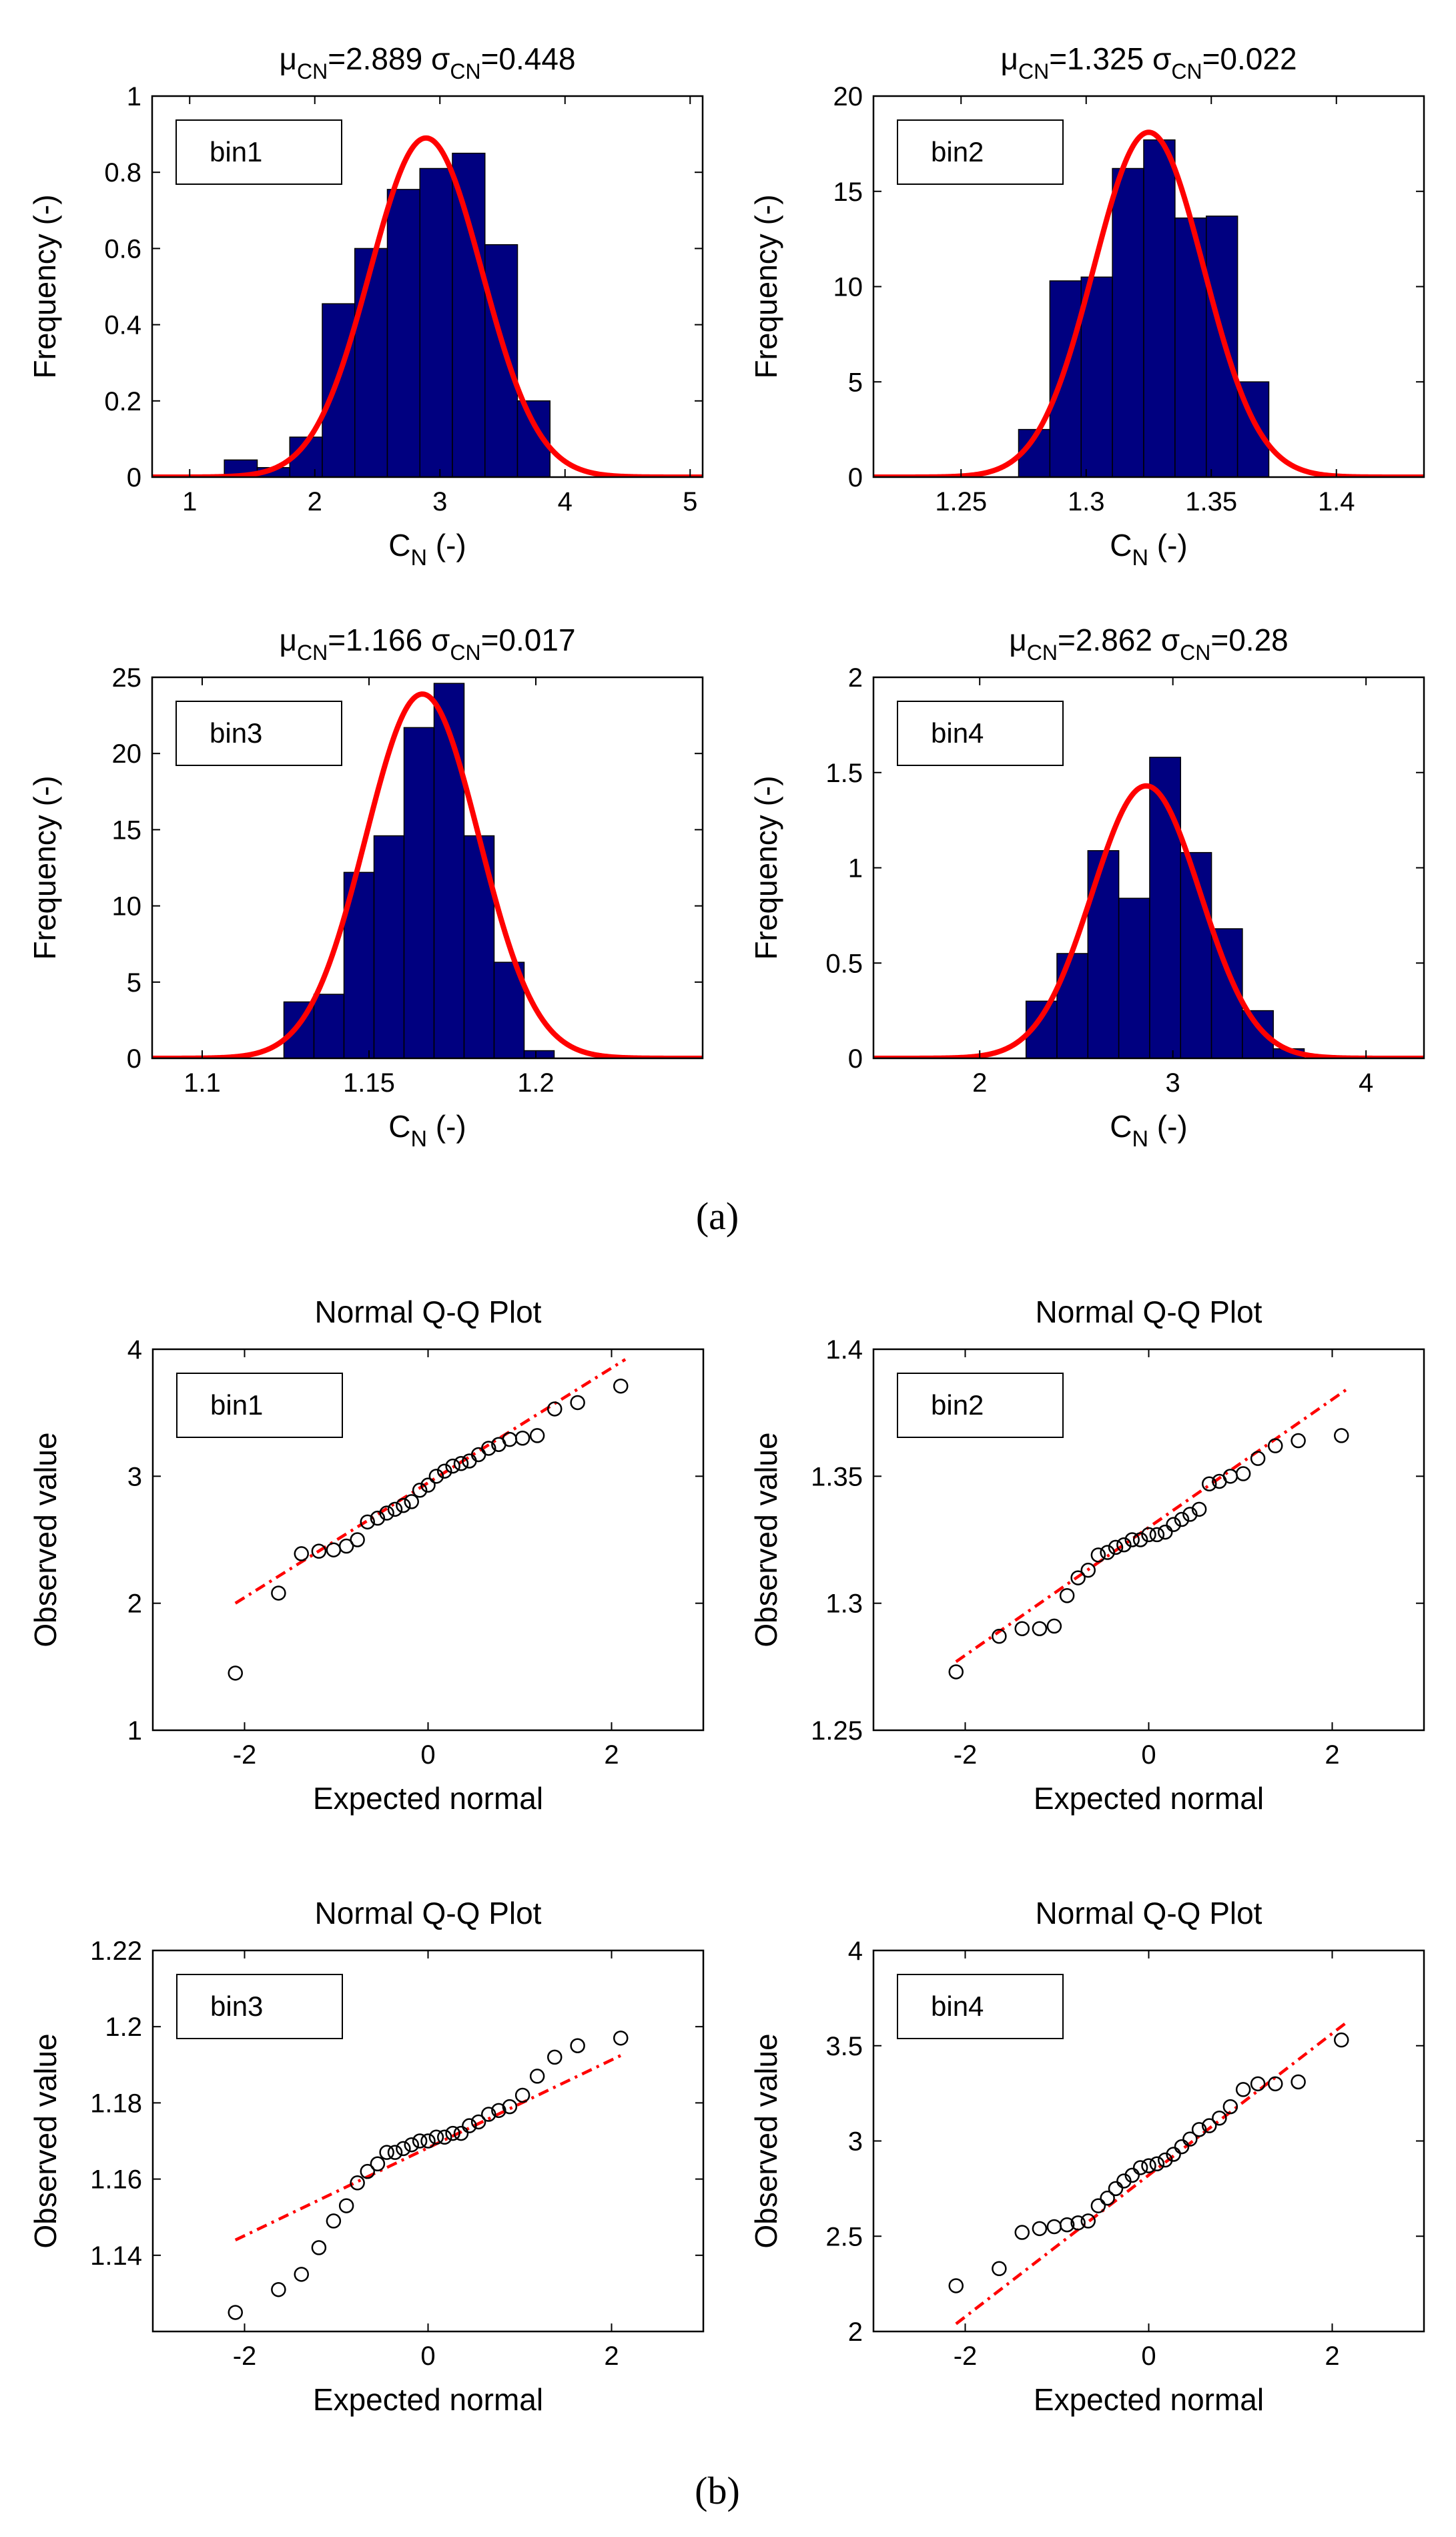 The image size is (1456, 2537). I want to click on legend-label: bin1, so click(236, 151).